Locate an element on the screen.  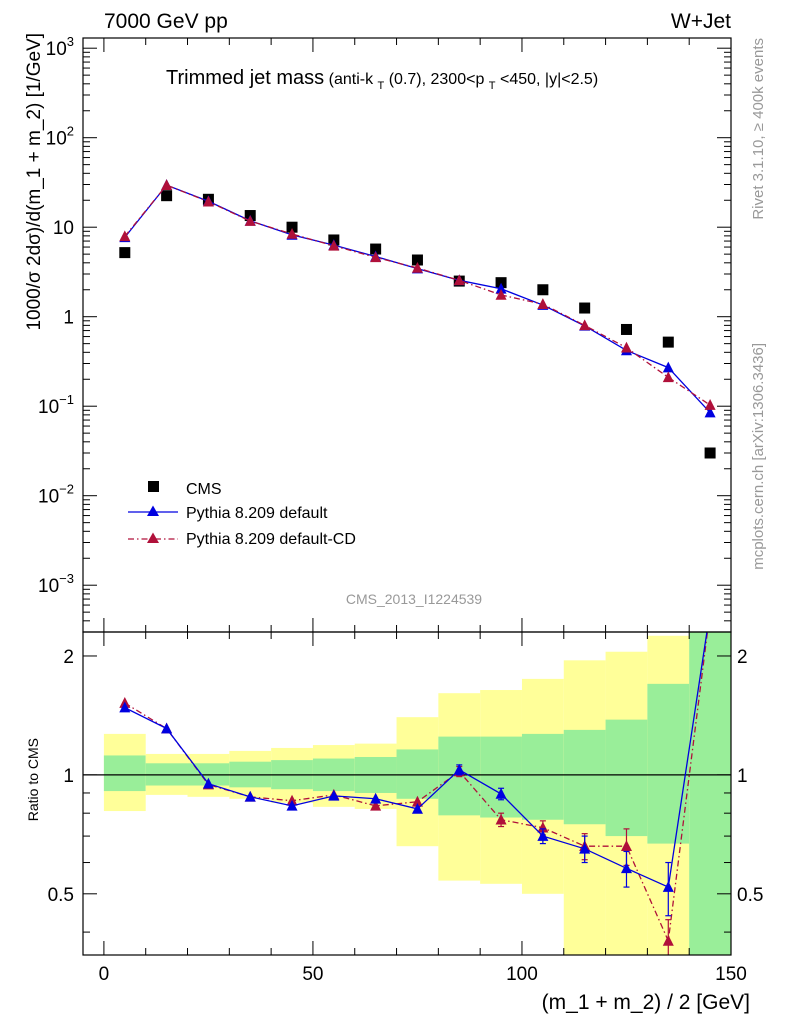
plot-title-sub-1: T is located at coordinates (381, 86).